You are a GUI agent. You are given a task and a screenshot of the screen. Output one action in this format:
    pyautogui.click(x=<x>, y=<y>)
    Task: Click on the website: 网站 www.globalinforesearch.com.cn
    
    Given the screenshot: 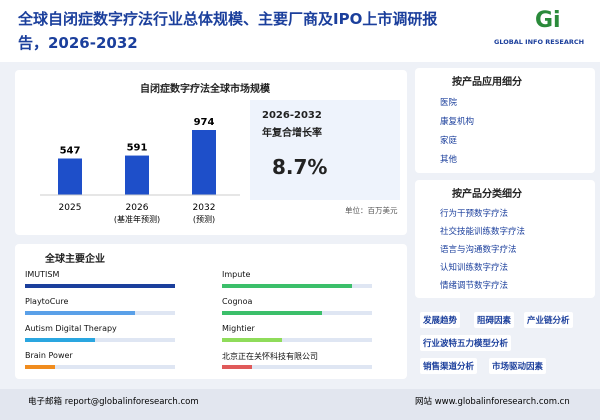 What is the action you would take?
    pyautogui.click(x=492, y=402)
    